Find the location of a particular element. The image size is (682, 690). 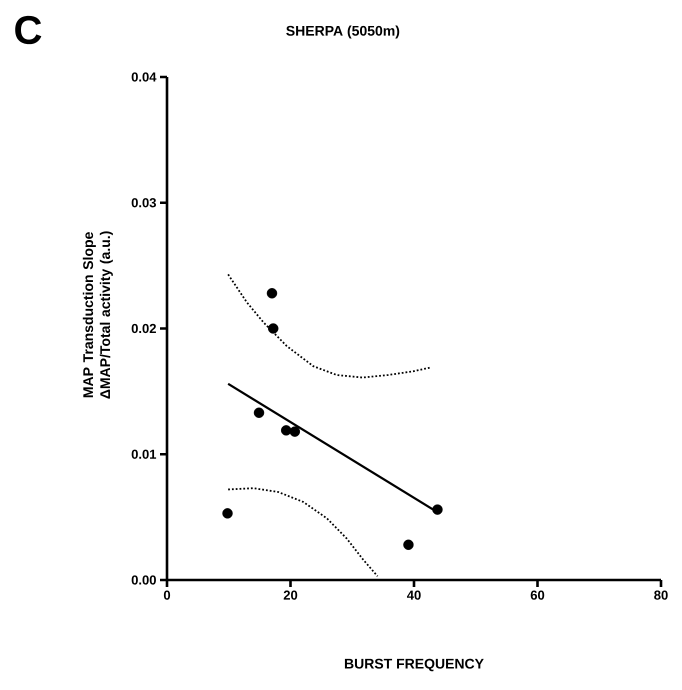

y-tick-label: 0.02 is located at coordinates (144, 329).